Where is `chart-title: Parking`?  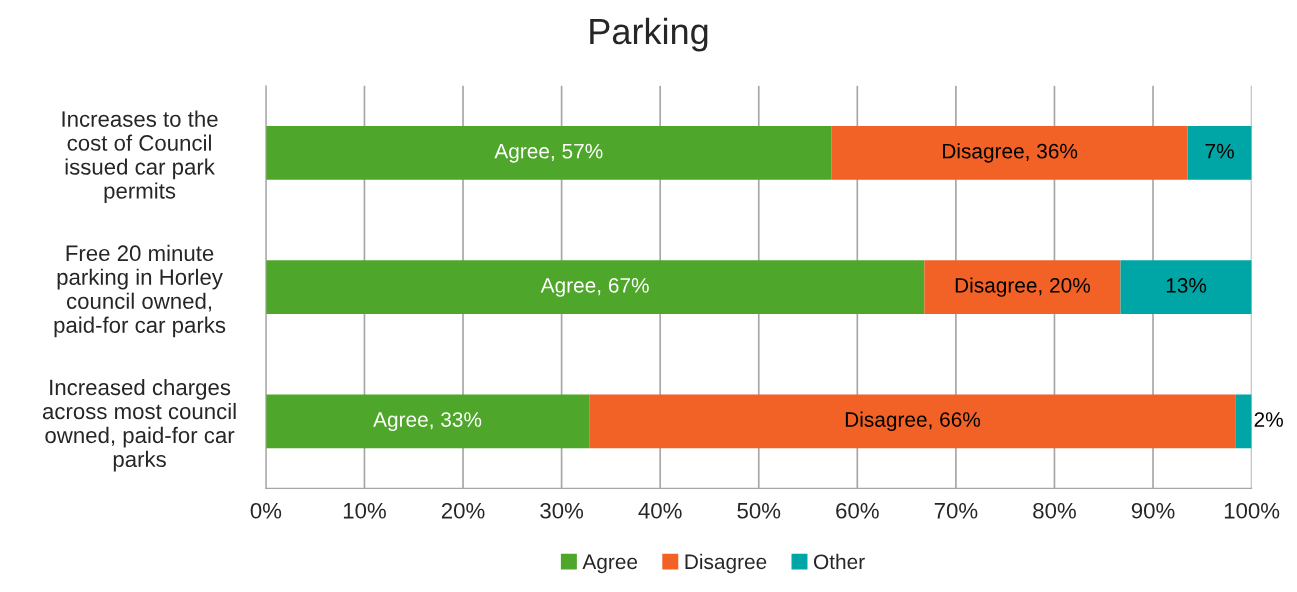 chart-title: Parking is located at coordinates (649, 34).